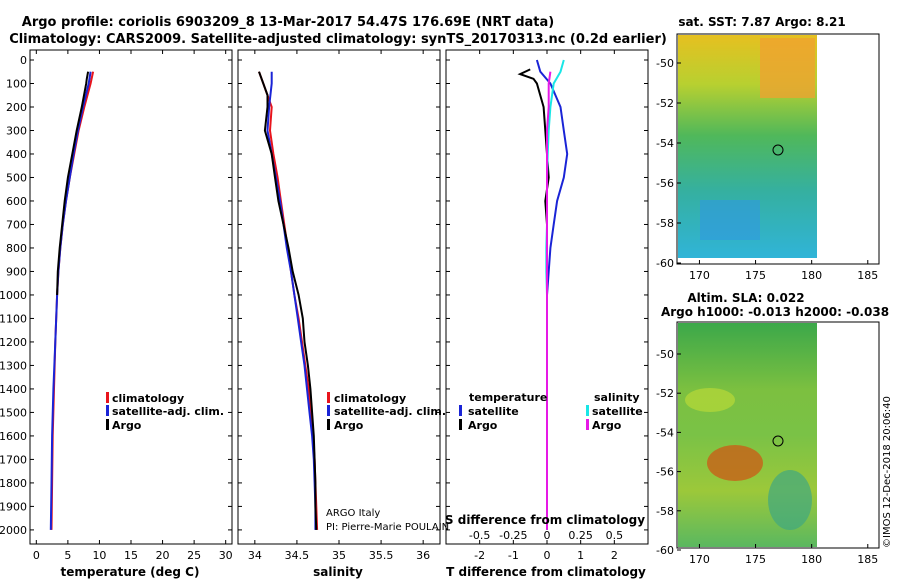 This screenshot has width=900, height=580. What do you see at coordinates (13, 318) in the screenshot?
I see `depth-tick-label: 1100` at bounding box center [13, 318].